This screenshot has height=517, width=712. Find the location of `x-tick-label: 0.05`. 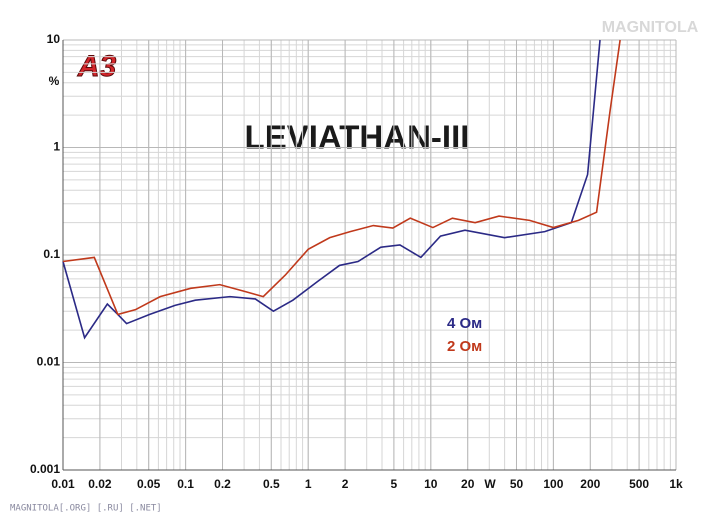

x-tick-label: 0.05 is located at coordinates (149, 484).